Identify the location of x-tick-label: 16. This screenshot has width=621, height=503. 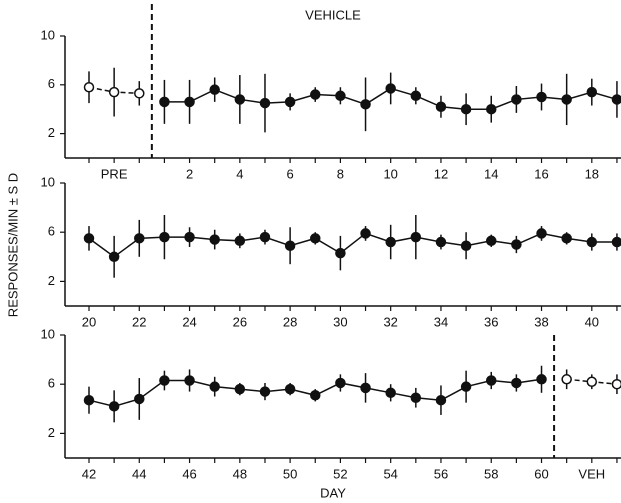
(541, 173).